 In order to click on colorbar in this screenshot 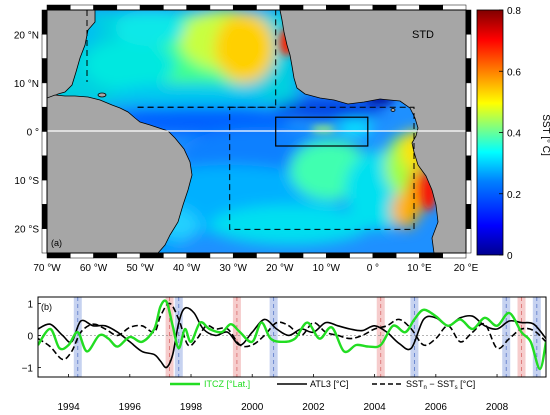, I will do `click(490, 132)`.